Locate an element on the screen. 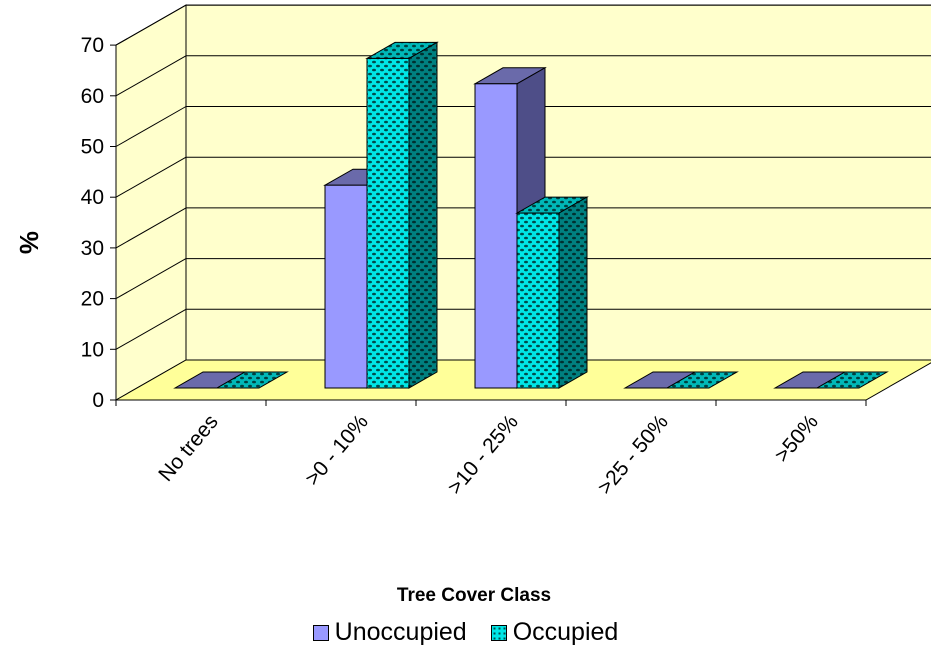 This screenshot has width=931, height=661. y-tick-label: 70 is located at coordinates (92, 45).